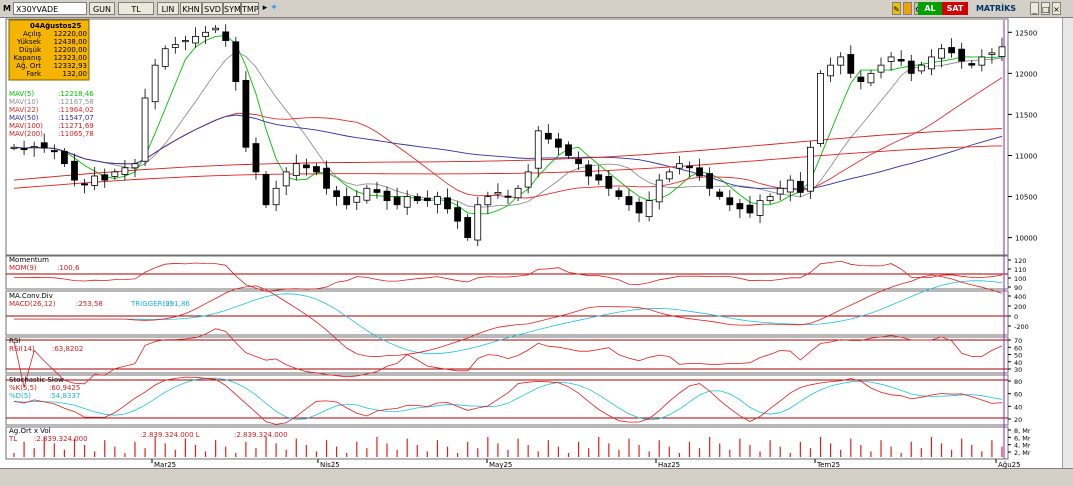  What do you see at coordinates (24, 118) in the screenshot?
I see `mav-legend-name: MAV(50)` at bounding box center [24, 118].